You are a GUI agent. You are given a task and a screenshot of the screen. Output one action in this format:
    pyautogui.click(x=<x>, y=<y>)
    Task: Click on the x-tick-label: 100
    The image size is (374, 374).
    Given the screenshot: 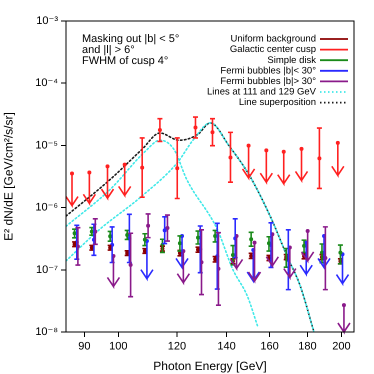 What is the action you would take?
    pyautogui.click(x=118, y=346)
    